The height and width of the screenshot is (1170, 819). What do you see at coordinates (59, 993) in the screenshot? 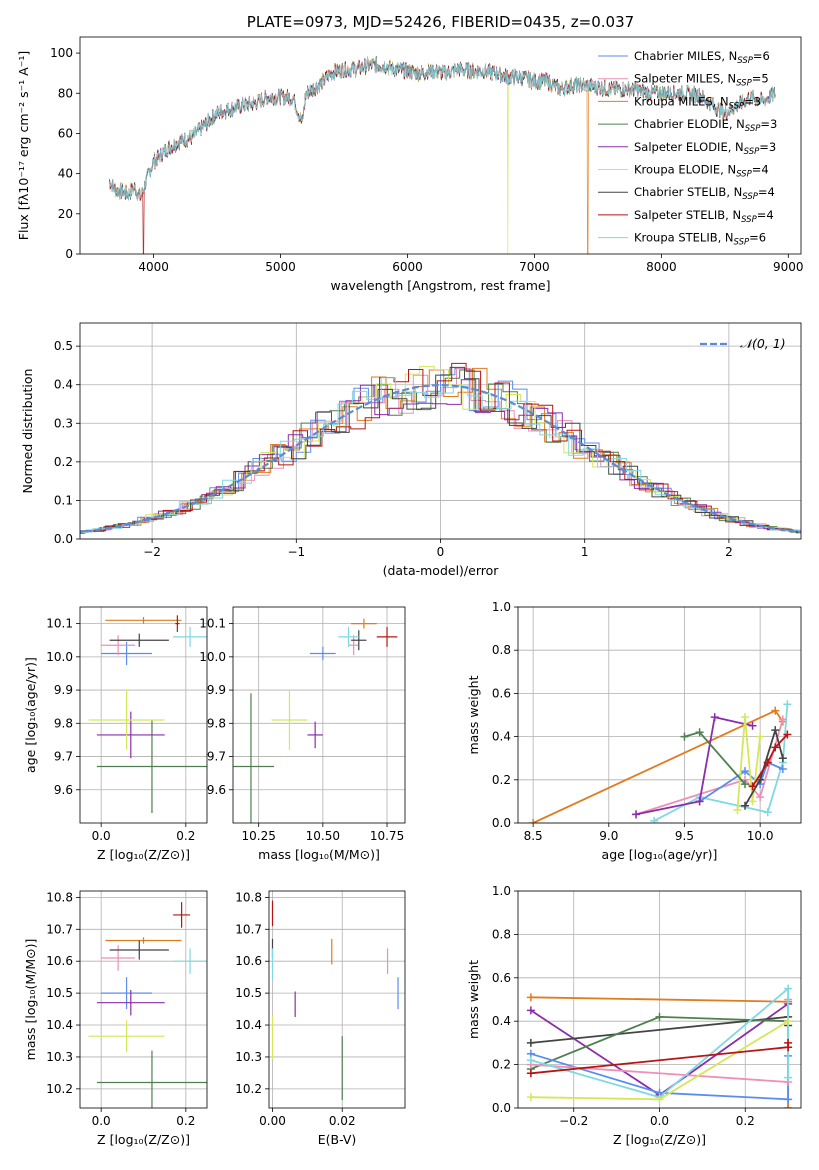
I see `y-tick-label: 10.5` at bounding box center [59, 993].